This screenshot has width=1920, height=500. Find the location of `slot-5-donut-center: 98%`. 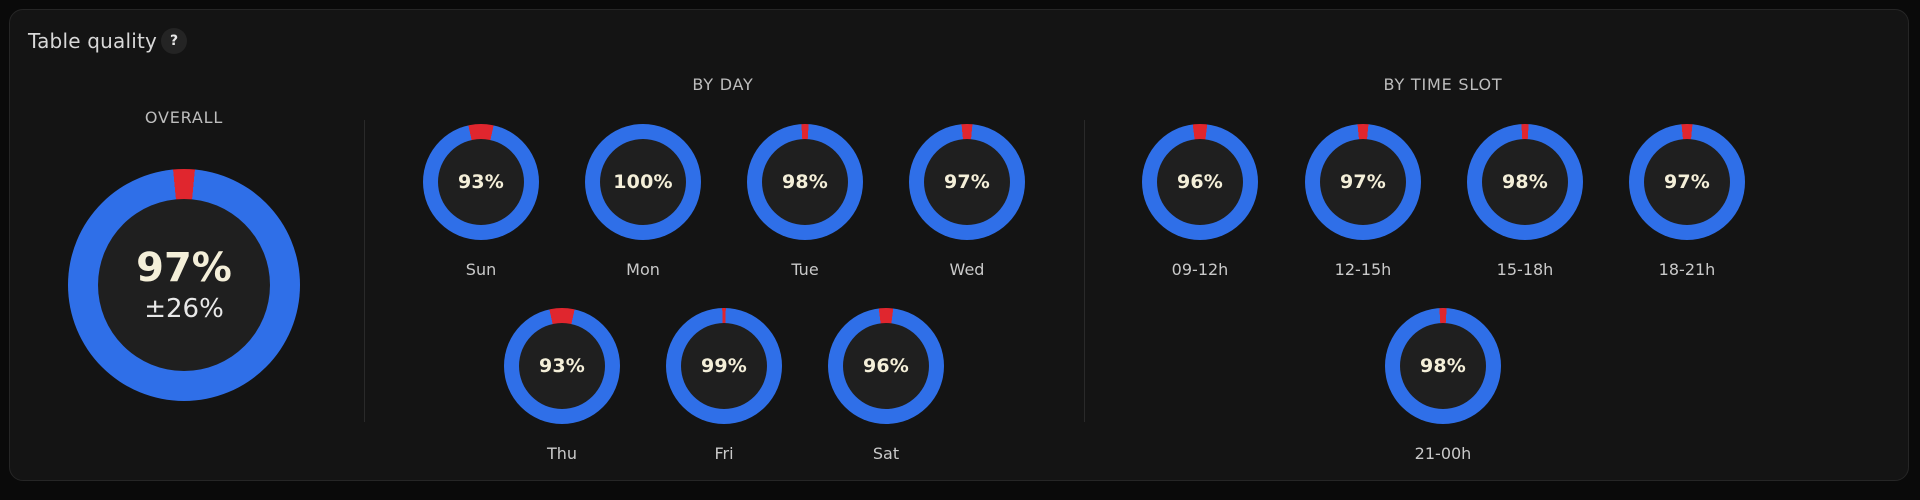

slot-5-donut-center: 98% is located at coordinates (1443, 366).